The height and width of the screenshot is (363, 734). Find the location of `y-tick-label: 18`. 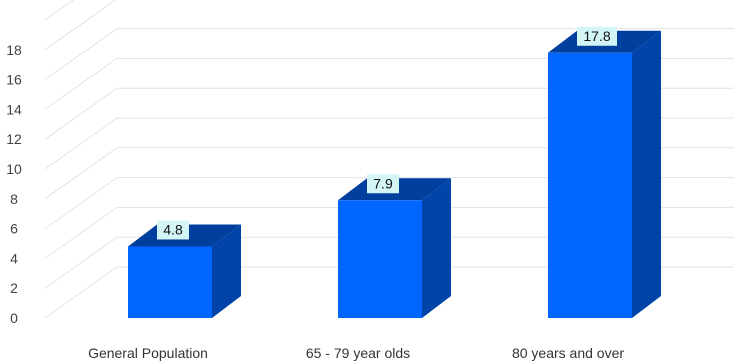

y-tick-label: 18 is located at coordinates (14, 50).